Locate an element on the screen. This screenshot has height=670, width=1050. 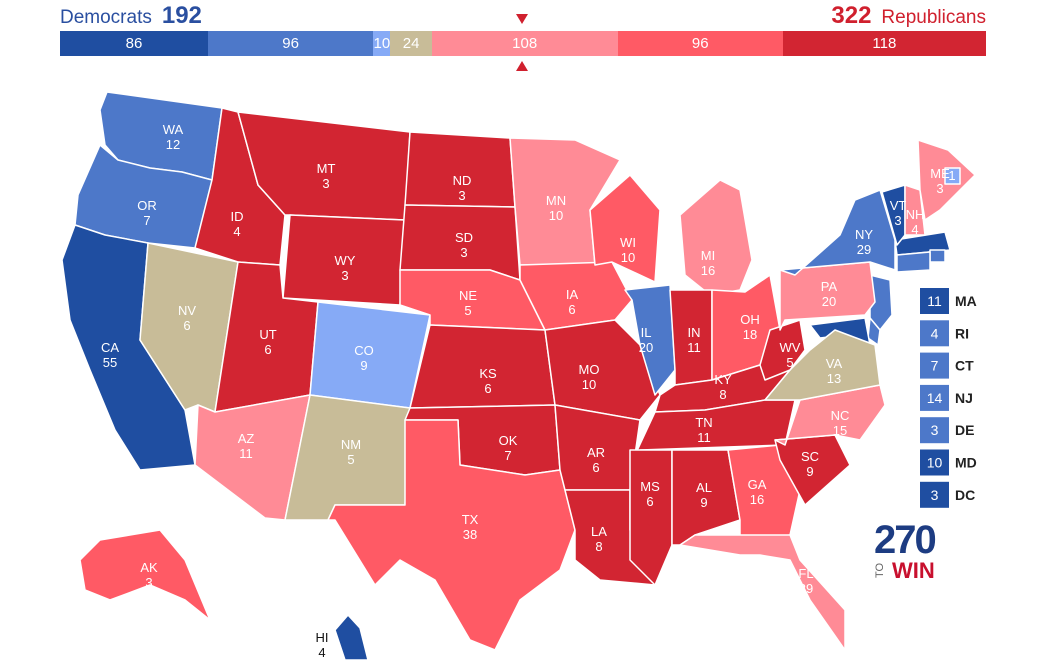
state-ev: 9 is located at coordinates (809, 471).